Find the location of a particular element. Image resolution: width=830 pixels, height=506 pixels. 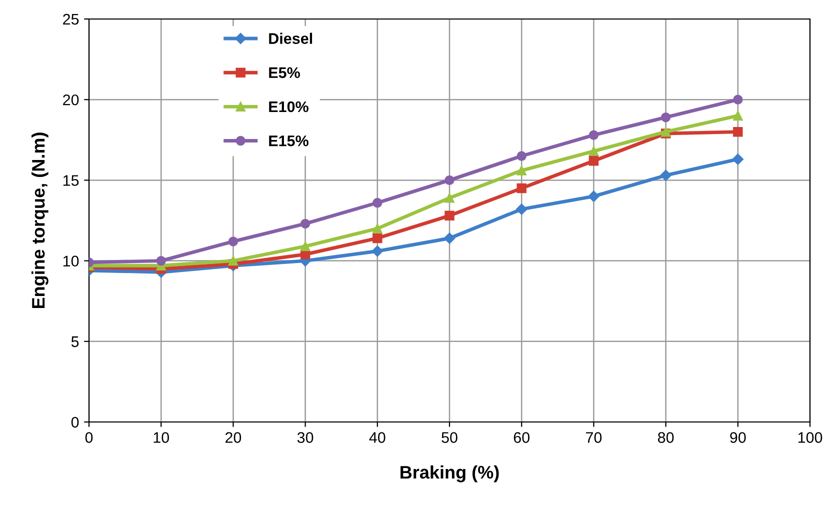

y-tick-label: 25 is located at coordinates (71, 19).